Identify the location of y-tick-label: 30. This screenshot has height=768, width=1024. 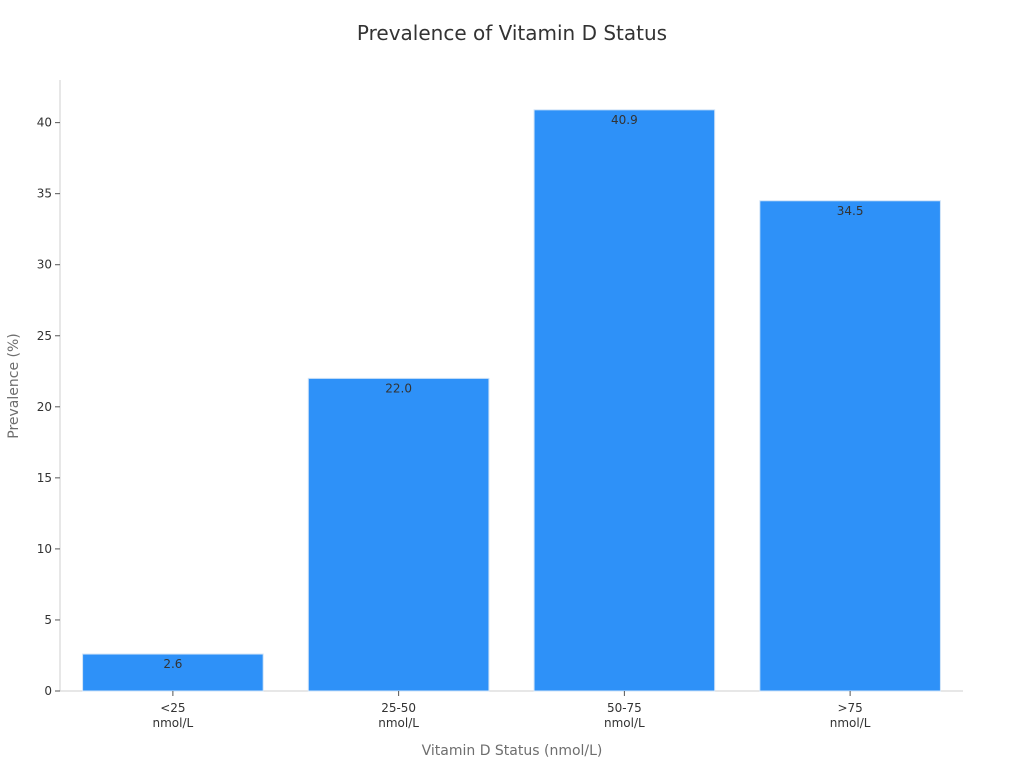
(44, 265).